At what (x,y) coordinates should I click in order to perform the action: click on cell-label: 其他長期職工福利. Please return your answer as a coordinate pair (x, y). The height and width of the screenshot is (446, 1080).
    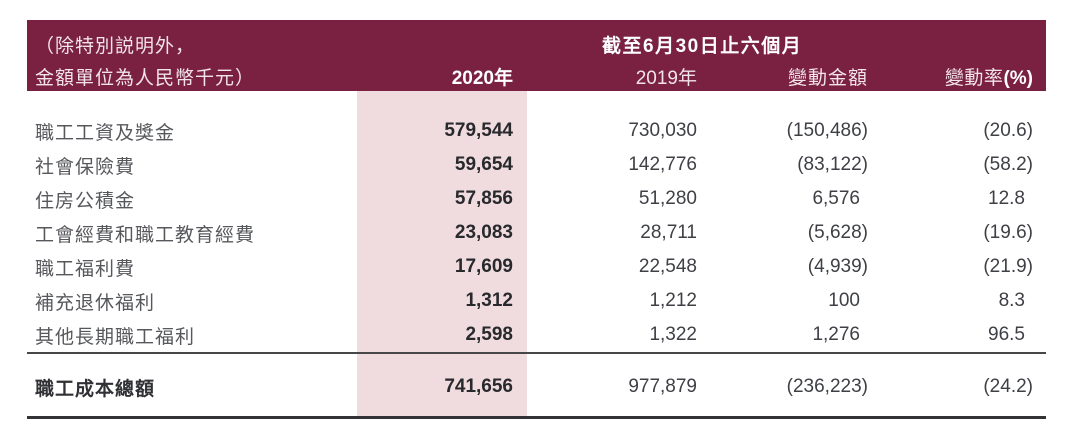
    Looking at the image, I should click on (115, 337).